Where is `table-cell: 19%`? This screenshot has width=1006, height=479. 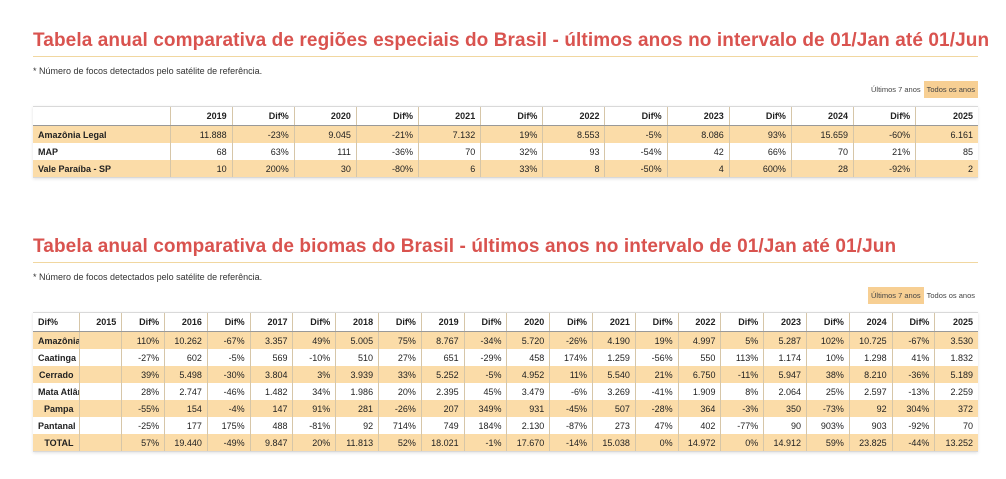 table-cell: 19% is located at coordinates (656, 340).